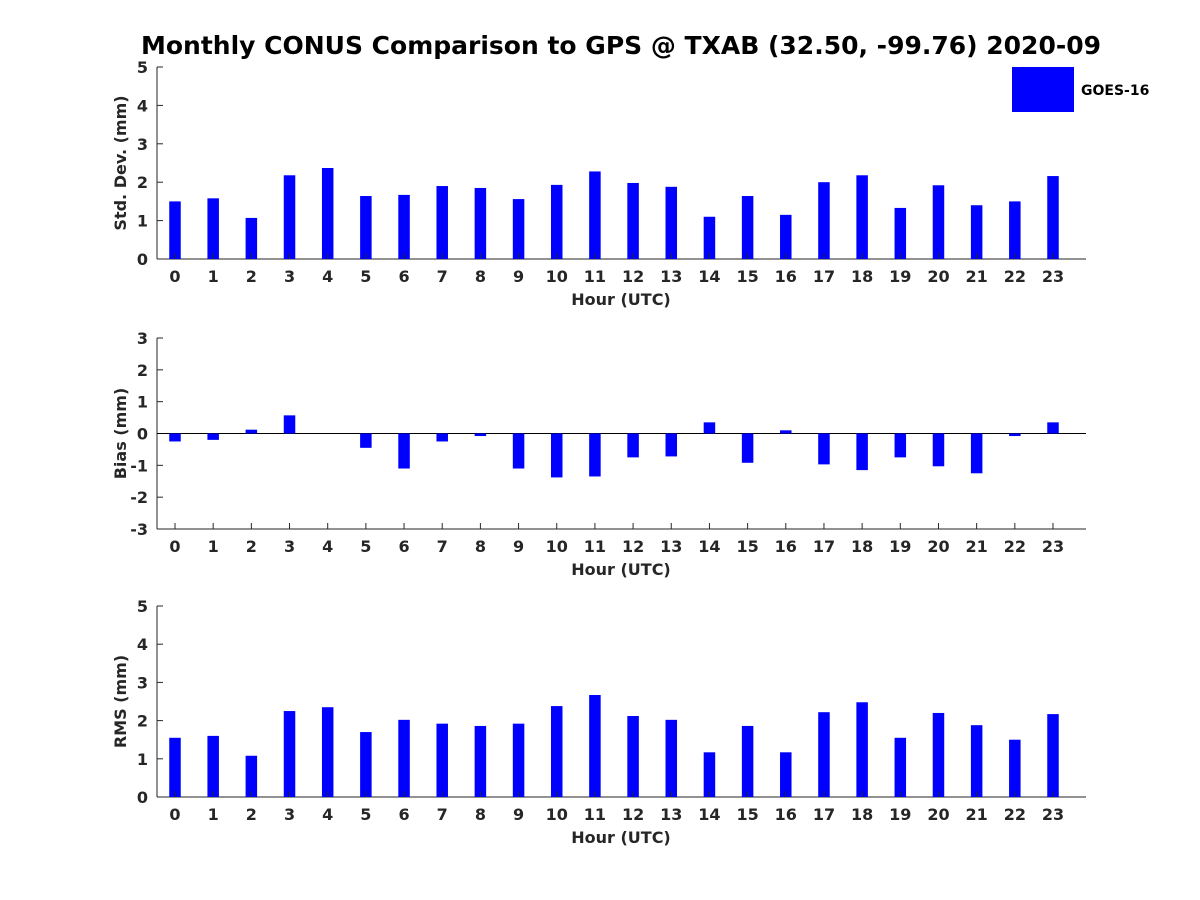 The image size is (1200, 900). What do you see at coordinates (1015, 276) in the screenshot?
I see `x-tick-label: 22` at bounding box center [1015, 276].